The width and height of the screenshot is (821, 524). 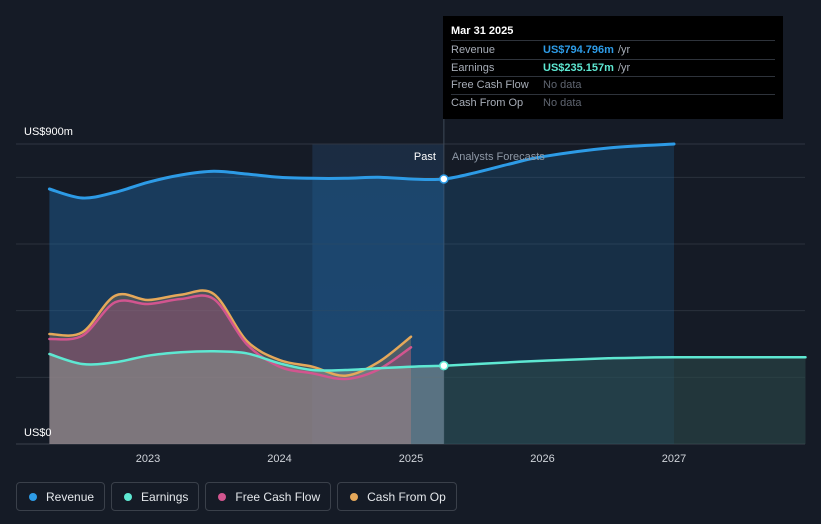 What do you see at coordinates (278, 496) in the screenshot?
I see `legend-label: Free Cash Flow` at bounding box center [278, 496].